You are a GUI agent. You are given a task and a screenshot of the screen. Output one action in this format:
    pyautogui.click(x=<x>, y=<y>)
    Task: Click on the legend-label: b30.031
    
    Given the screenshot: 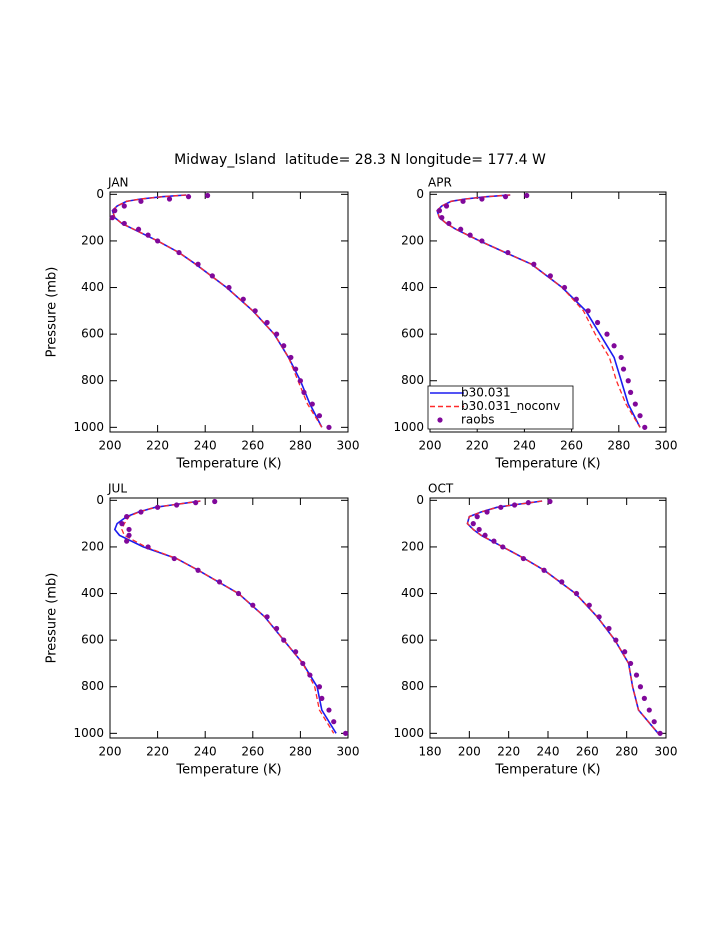 What is the action you would take?
    pyautogui.click(x=486, y=393)
    